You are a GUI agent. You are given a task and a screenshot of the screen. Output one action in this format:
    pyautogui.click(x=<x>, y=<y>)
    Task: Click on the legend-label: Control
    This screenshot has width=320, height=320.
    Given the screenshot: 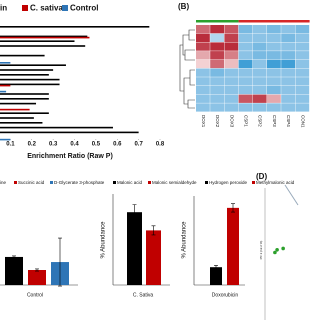 What is the action you would take?
    pyautogui.click(x=84, y=8)
    